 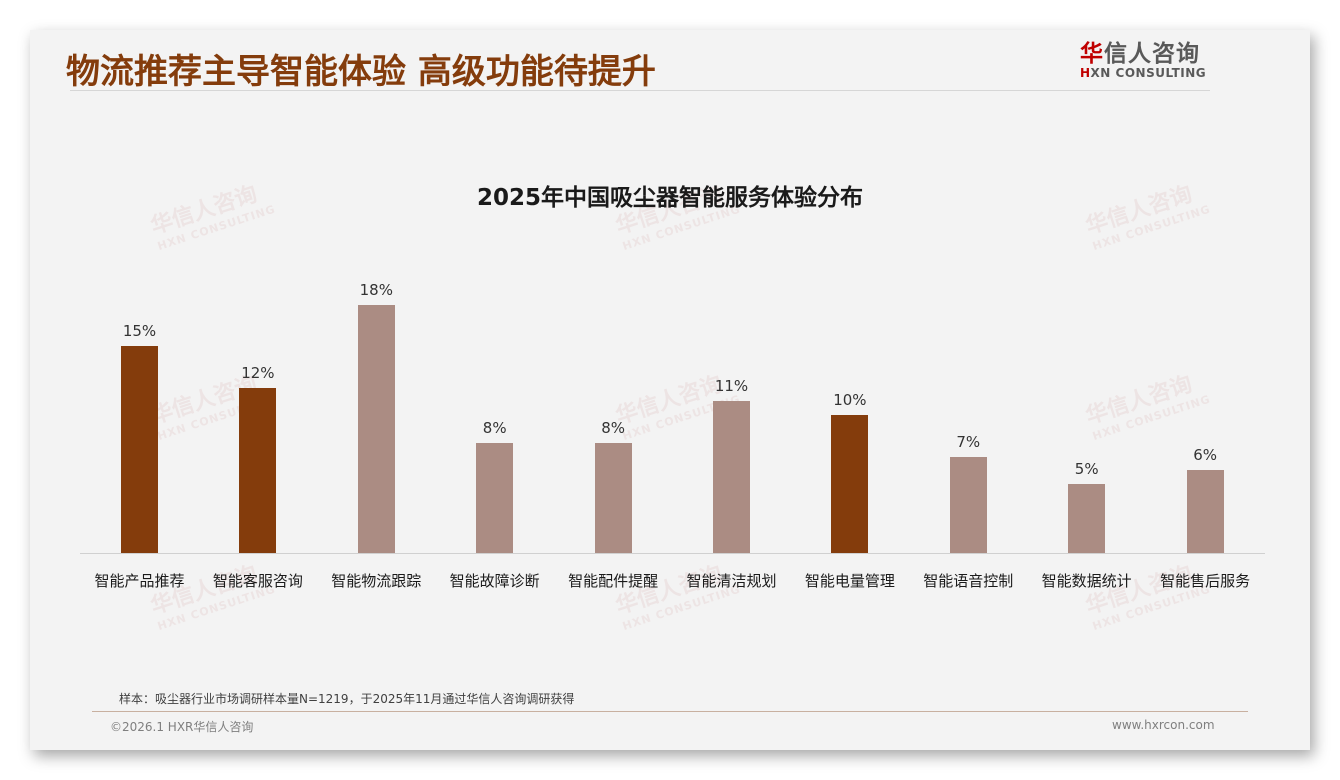 What do you see at coordinates (849, 581) in the screenshot?
I see `category-label: 智能电量管理` at bounding box center [849, 581].